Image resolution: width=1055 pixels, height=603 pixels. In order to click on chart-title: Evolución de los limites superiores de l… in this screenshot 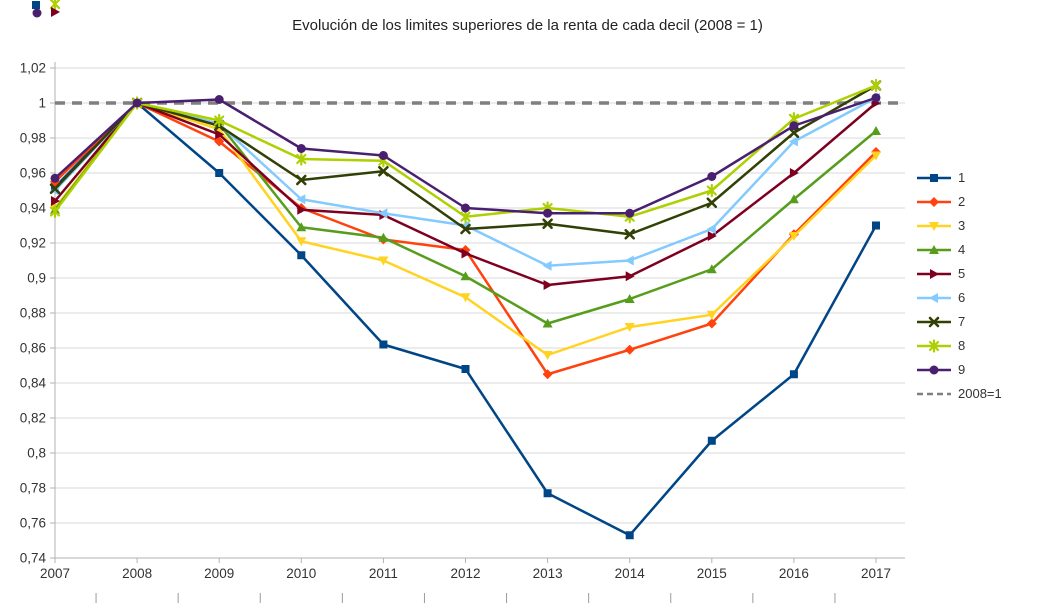, I will do `click(527, 25)`.